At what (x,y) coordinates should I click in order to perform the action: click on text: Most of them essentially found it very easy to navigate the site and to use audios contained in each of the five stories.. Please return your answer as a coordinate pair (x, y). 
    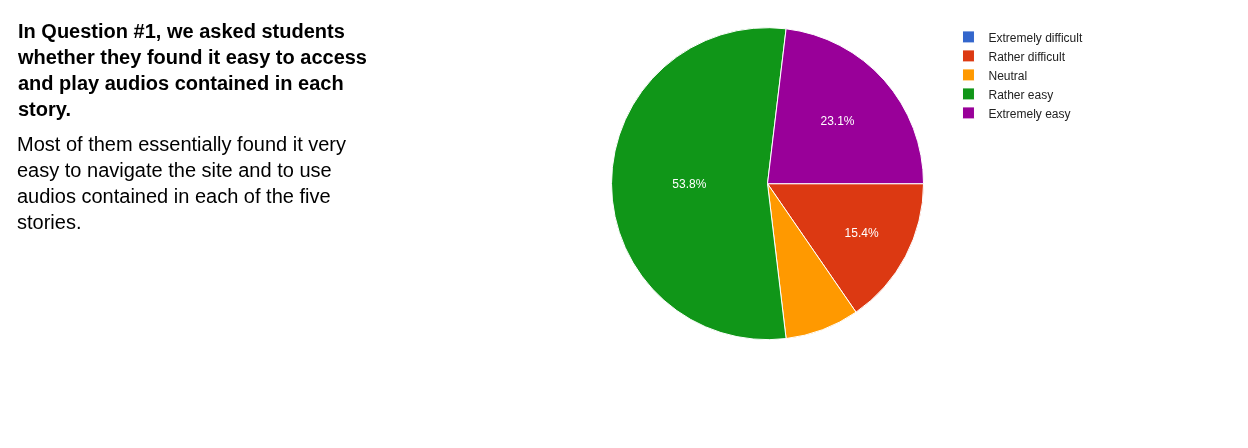
    Looking at the image, I should click on (182, 183).